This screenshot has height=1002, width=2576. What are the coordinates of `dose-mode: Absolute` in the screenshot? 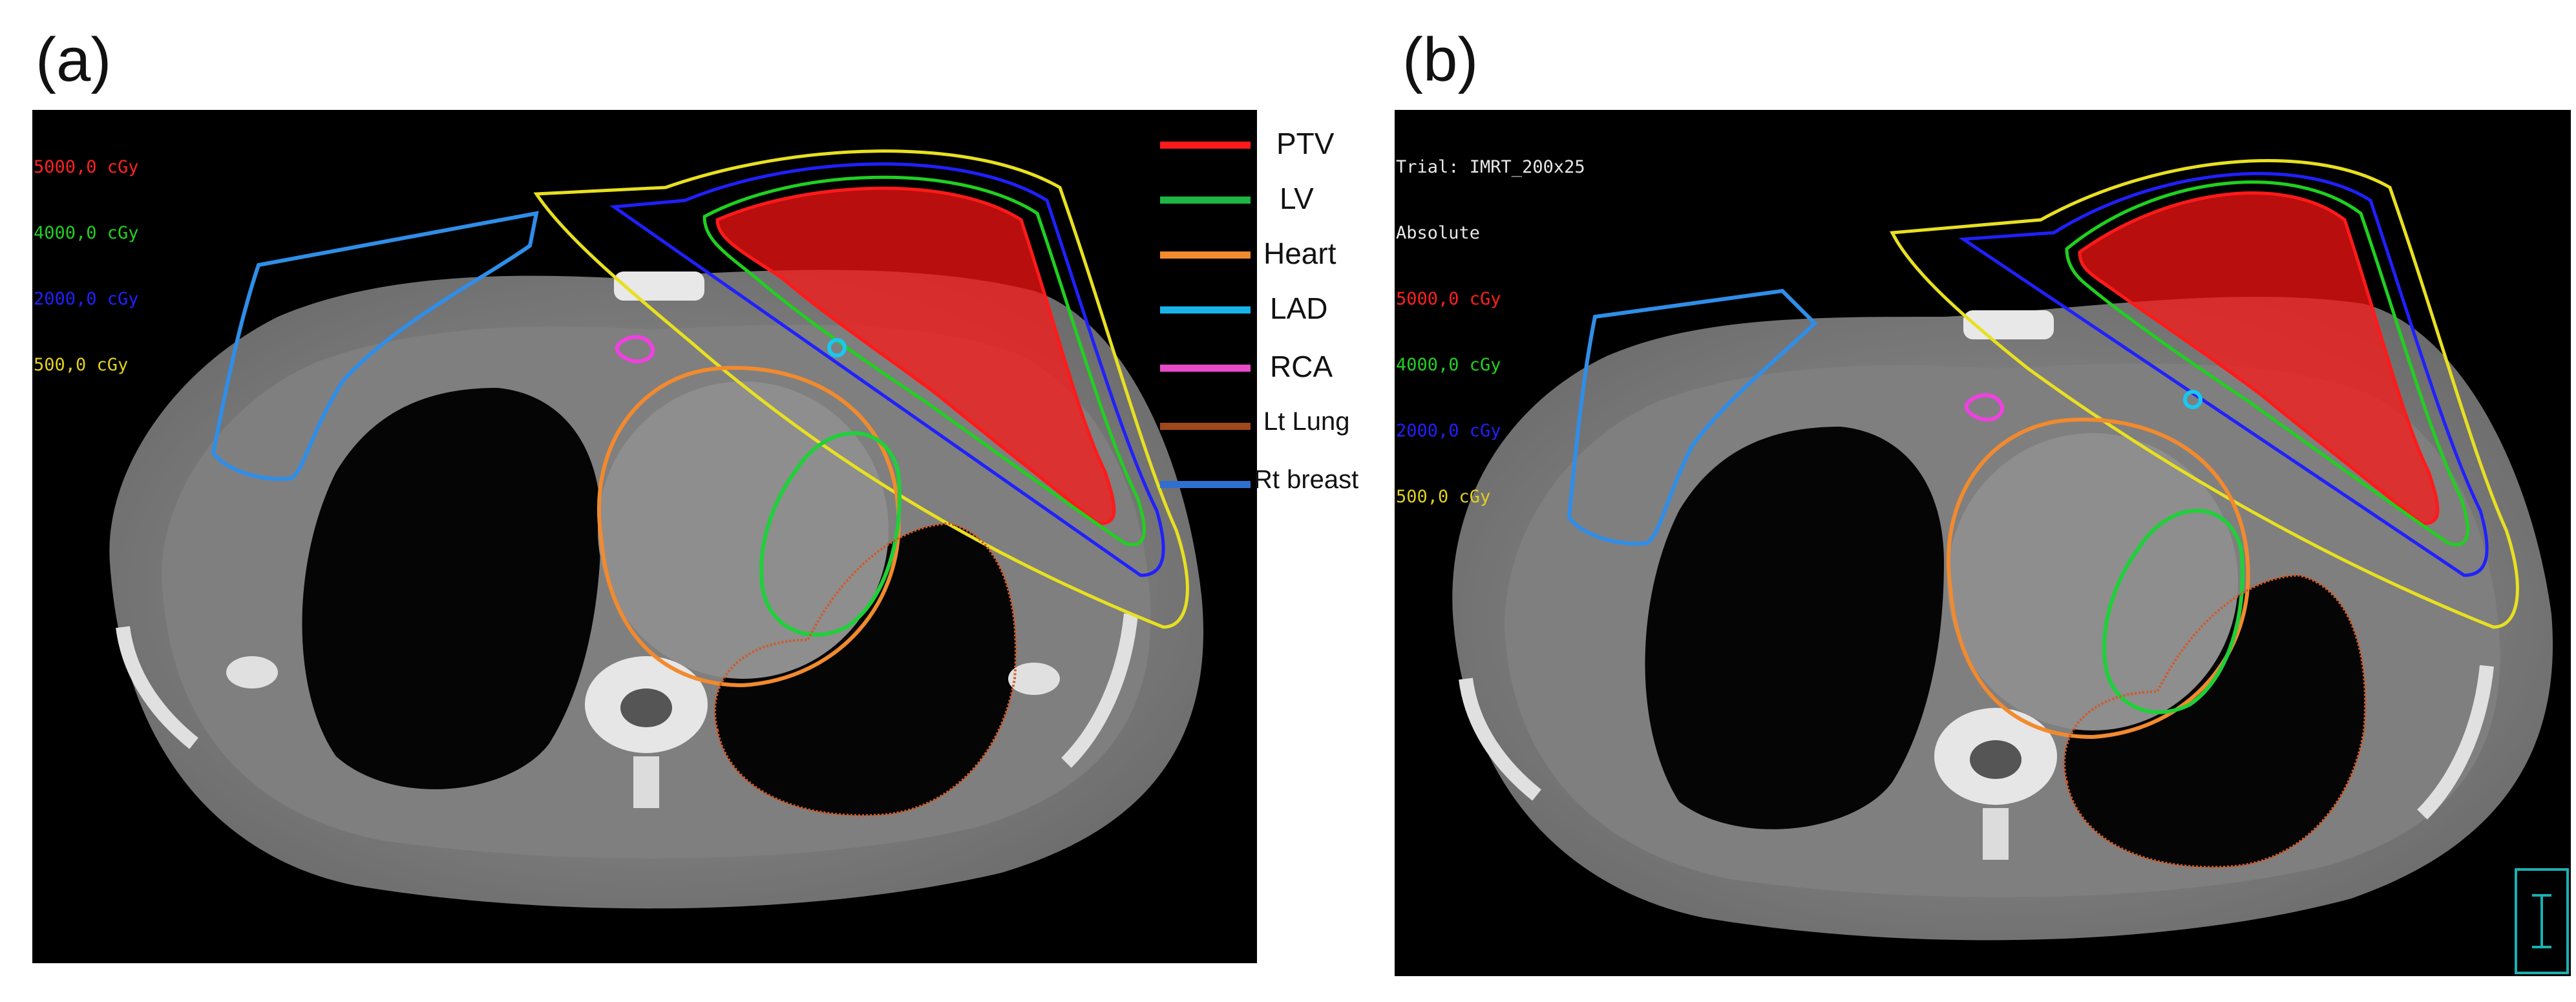 It's located at (1438, 233).